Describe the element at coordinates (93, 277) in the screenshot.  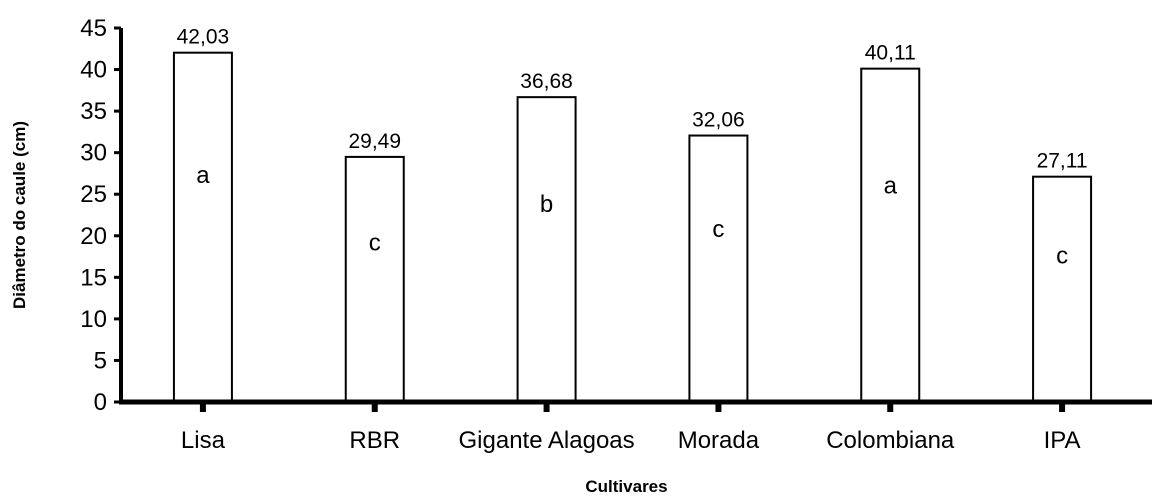
I see `y-tick-label: 15` at that location.